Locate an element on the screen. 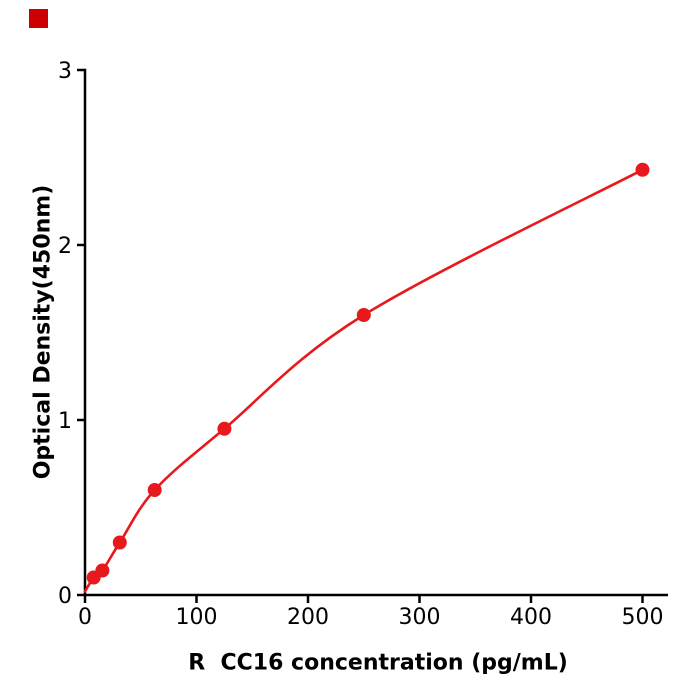  x-axis-title: R CC16 concentration (pg/mL) is located at coordinates (378, 663).